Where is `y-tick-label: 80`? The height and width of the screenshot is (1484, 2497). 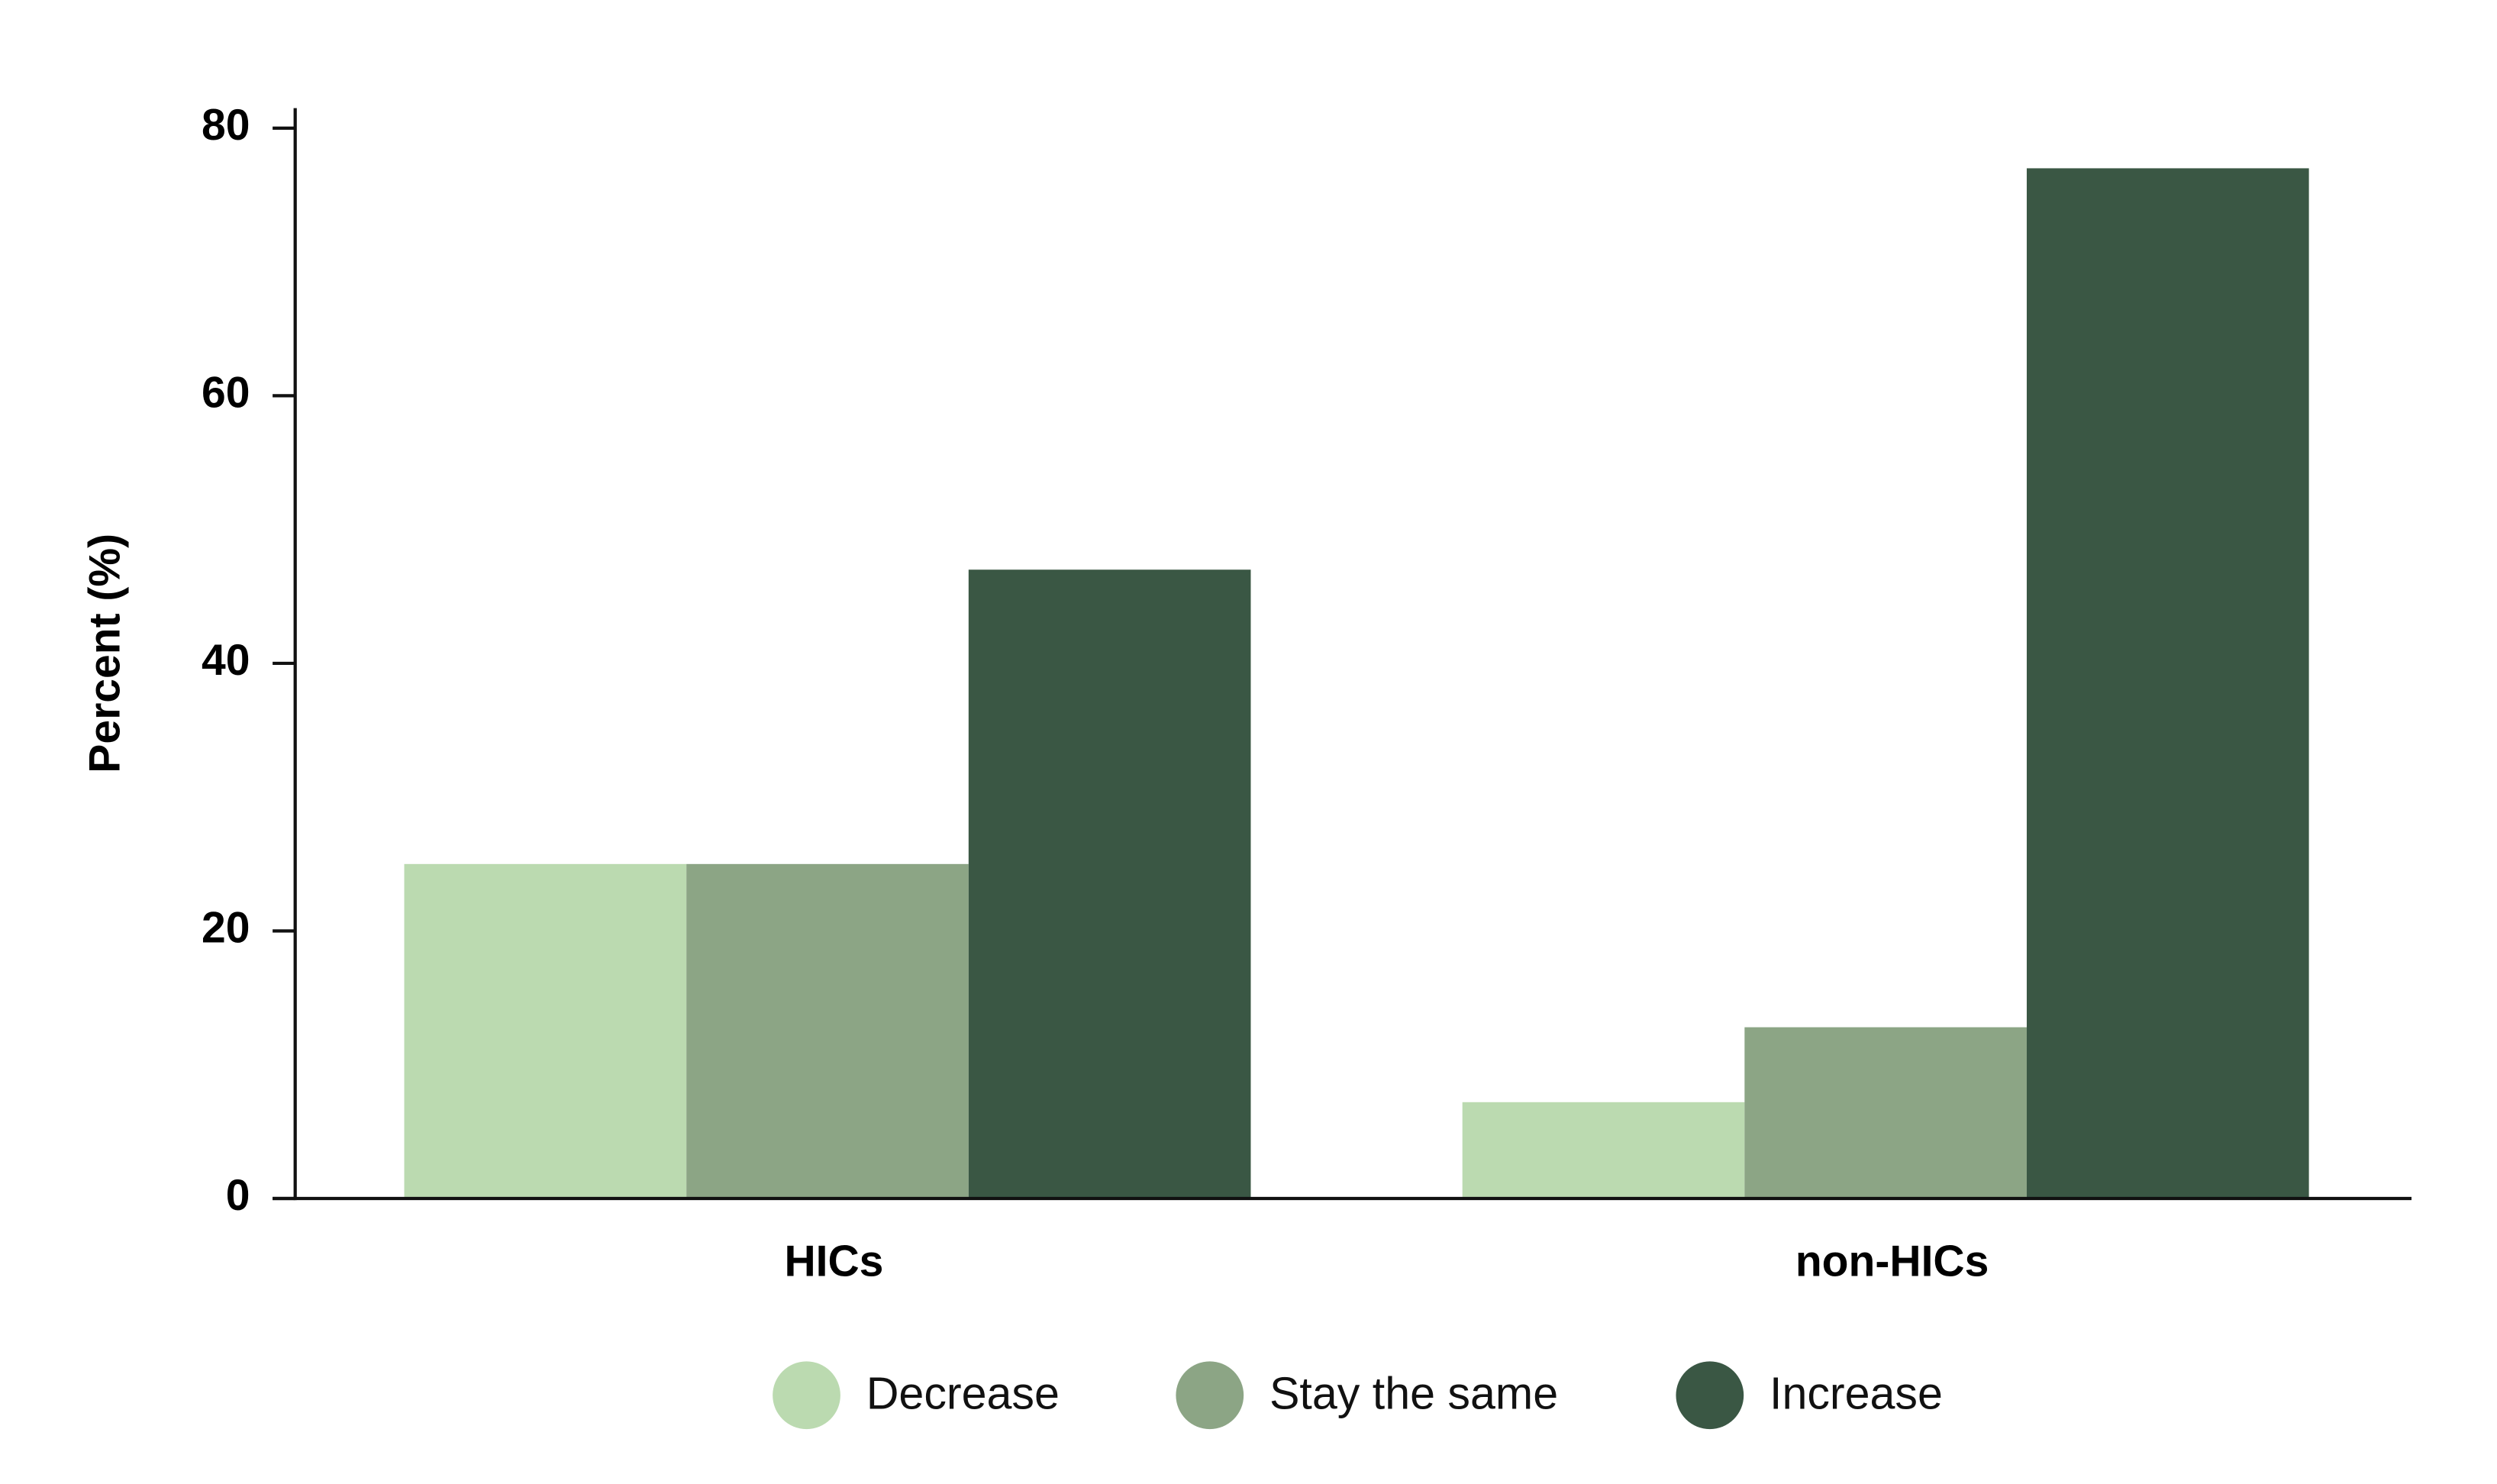
y-tick-label: 80 is located at coordinates (226, 125).